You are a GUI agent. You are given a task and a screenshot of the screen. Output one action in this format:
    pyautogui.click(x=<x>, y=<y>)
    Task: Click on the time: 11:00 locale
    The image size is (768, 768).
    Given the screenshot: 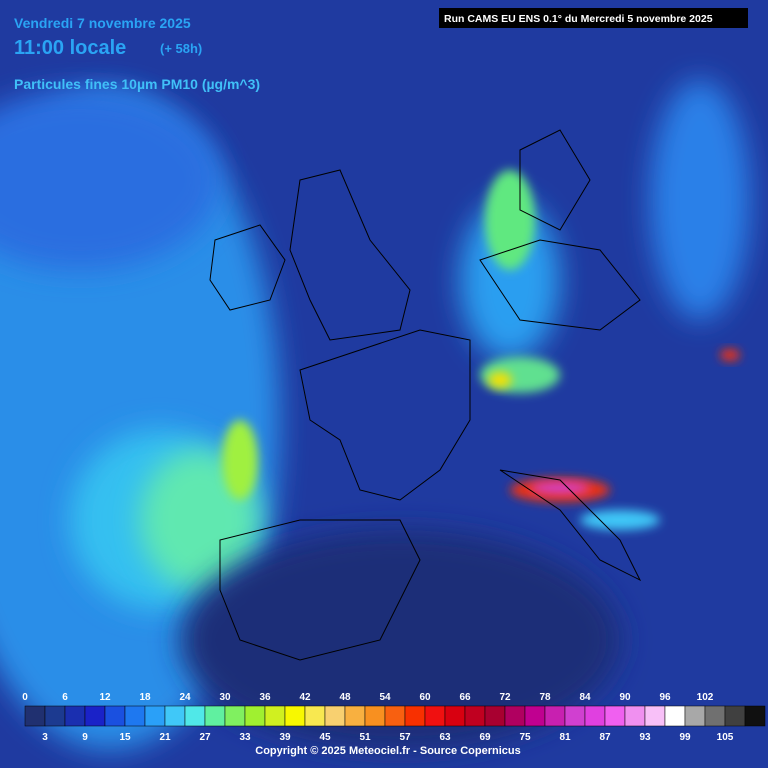 What is the action you would take?
    pyautogui.click(x=70, y=48)
    